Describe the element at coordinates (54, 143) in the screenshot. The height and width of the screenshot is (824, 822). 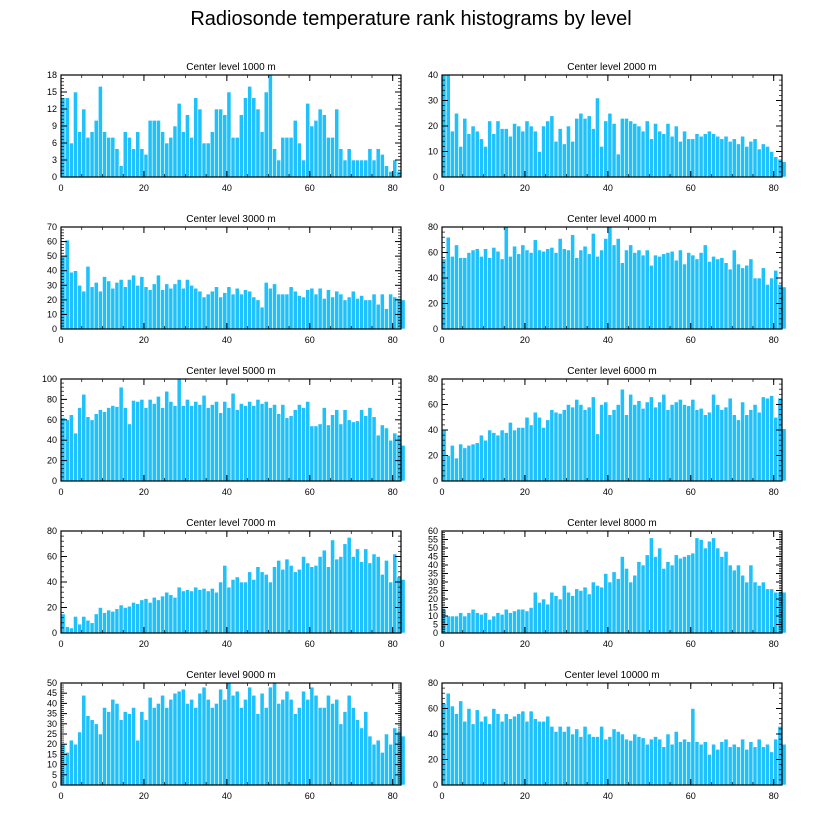
I see `y-tick-label: 6` at that location.